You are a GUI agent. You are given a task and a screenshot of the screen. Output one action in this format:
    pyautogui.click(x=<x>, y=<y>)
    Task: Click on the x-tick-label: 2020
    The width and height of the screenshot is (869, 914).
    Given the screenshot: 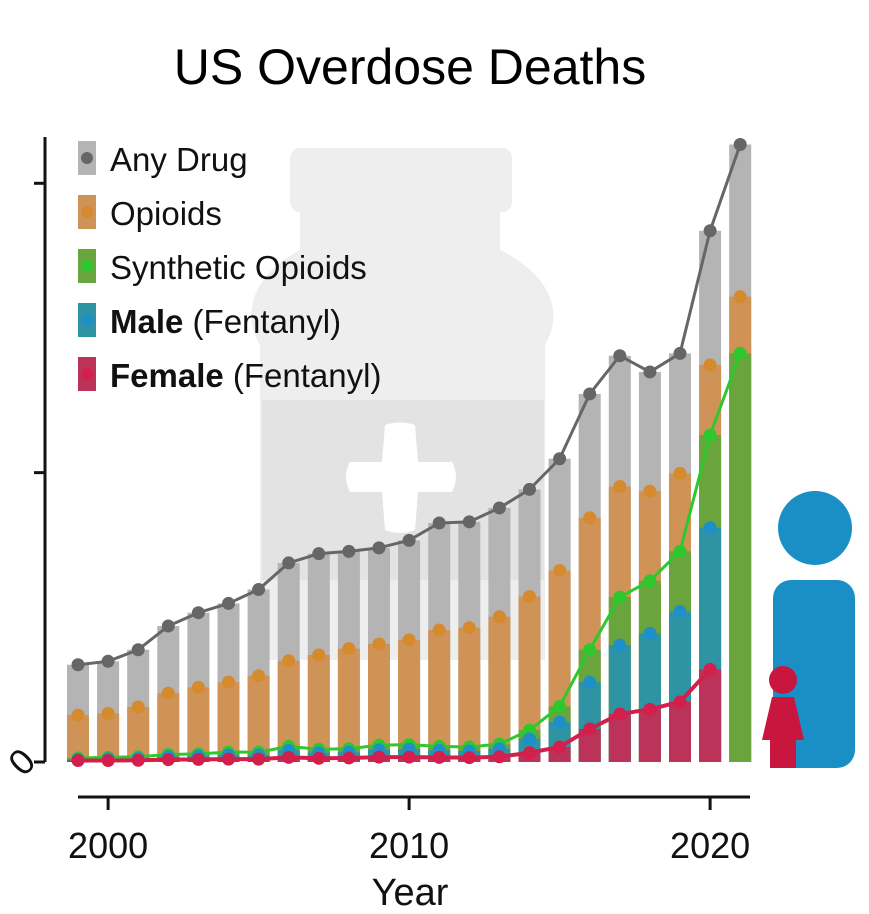 What is the action you would take?
    pyautogui.click(x=710, y=845)
    